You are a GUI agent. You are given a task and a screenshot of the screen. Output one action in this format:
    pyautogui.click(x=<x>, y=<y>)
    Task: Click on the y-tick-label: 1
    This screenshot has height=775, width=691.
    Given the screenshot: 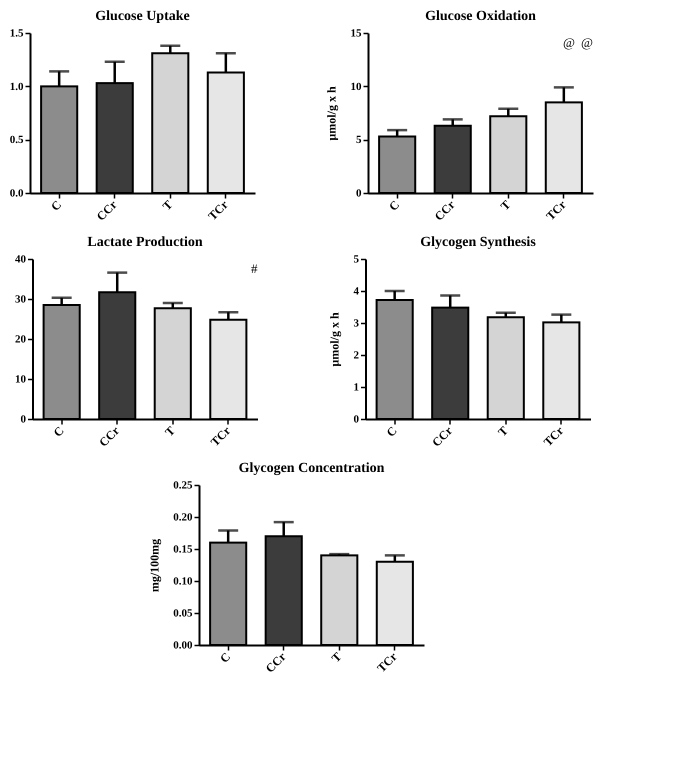 What is the action you would take?
    pyautogui.click(x=356, y=388)
    